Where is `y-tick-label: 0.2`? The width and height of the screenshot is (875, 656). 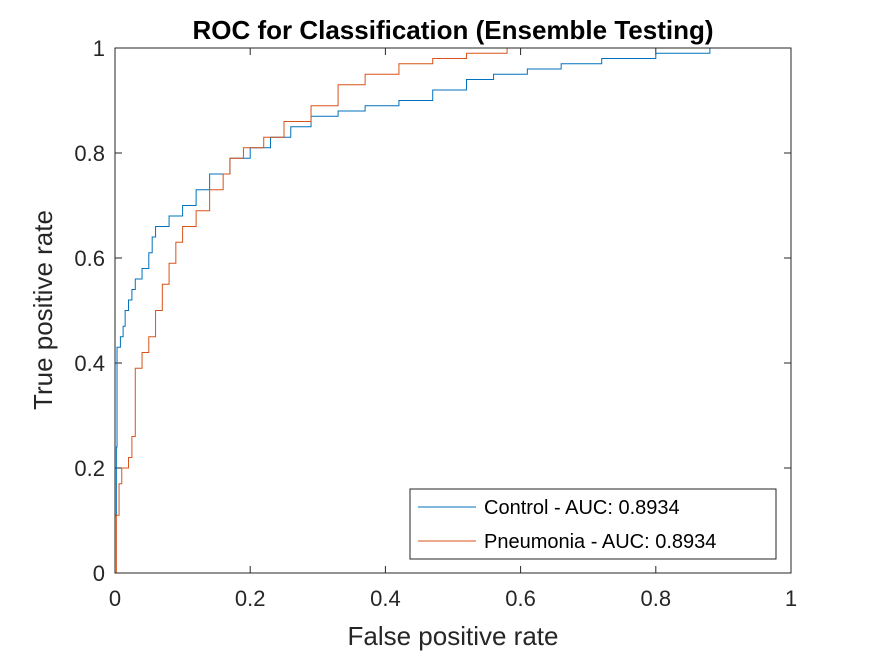
y-tick-label: 0.2 is located at coordinates (89, 468).